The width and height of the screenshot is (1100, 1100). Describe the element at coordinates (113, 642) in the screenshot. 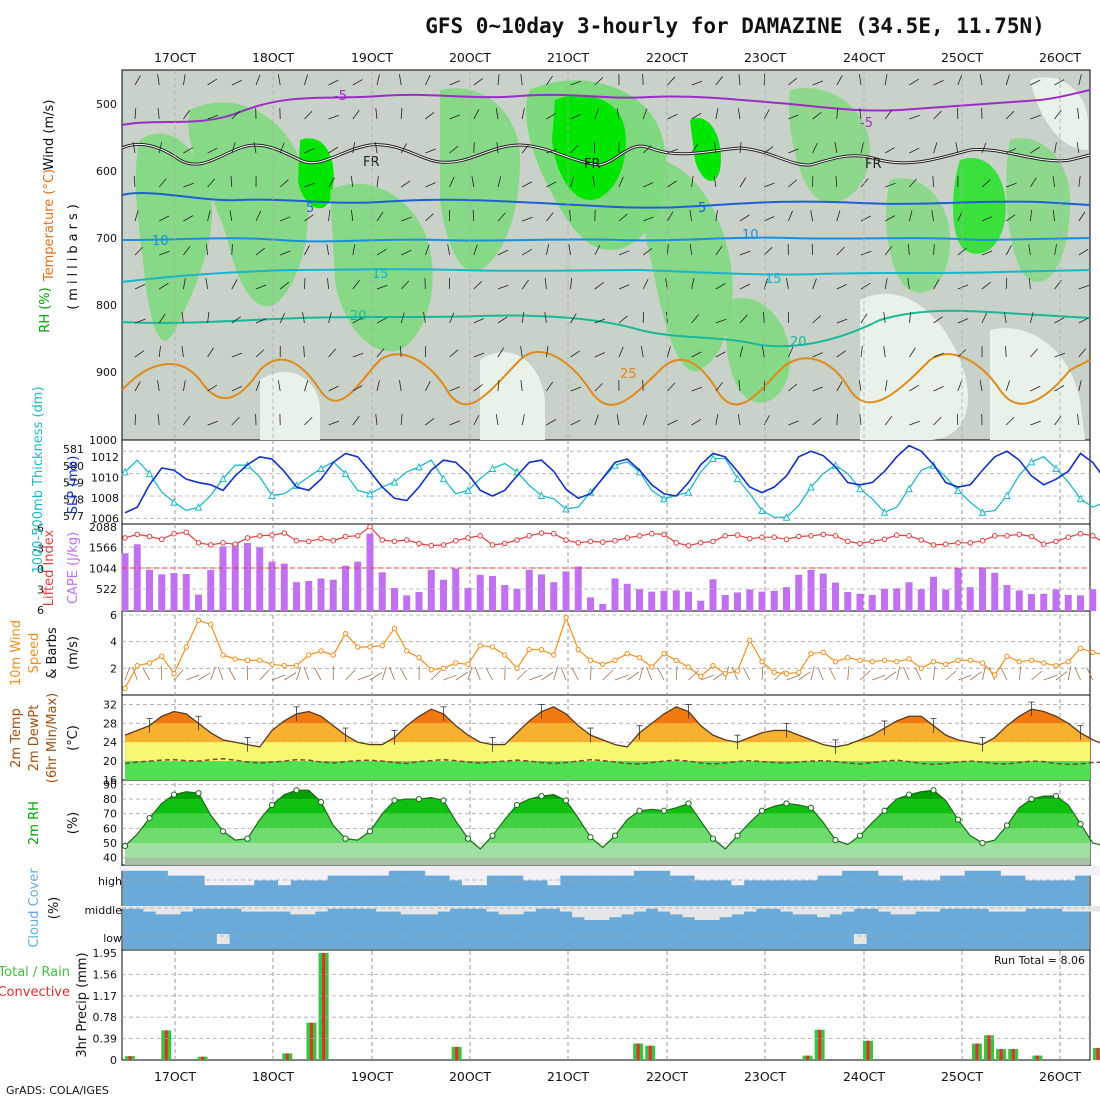

I see `wind-tick: 4` at that location.